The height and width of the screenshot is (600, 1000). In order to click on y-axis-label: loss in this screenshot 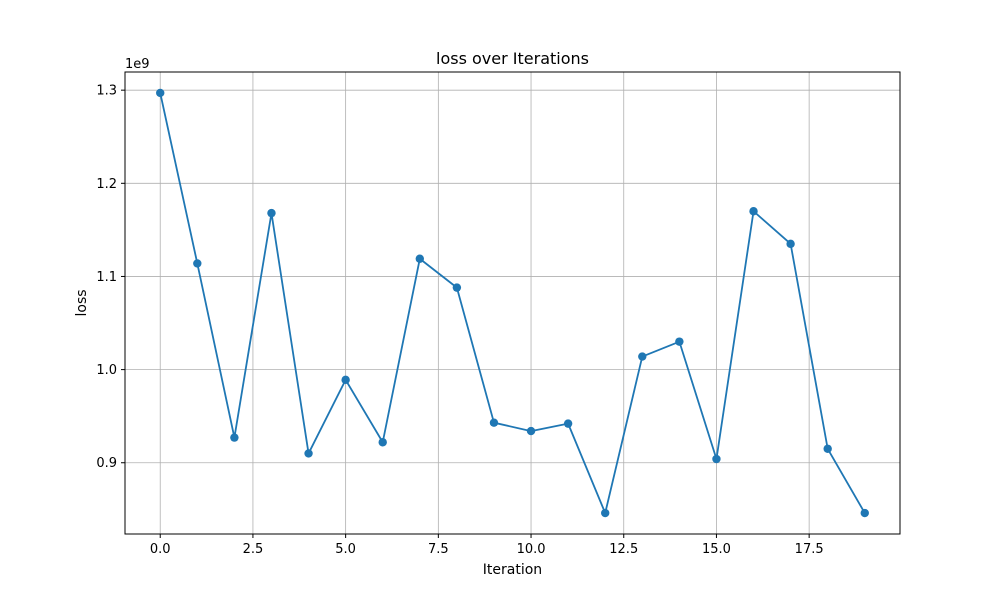, I will do `click(82, 302)`.